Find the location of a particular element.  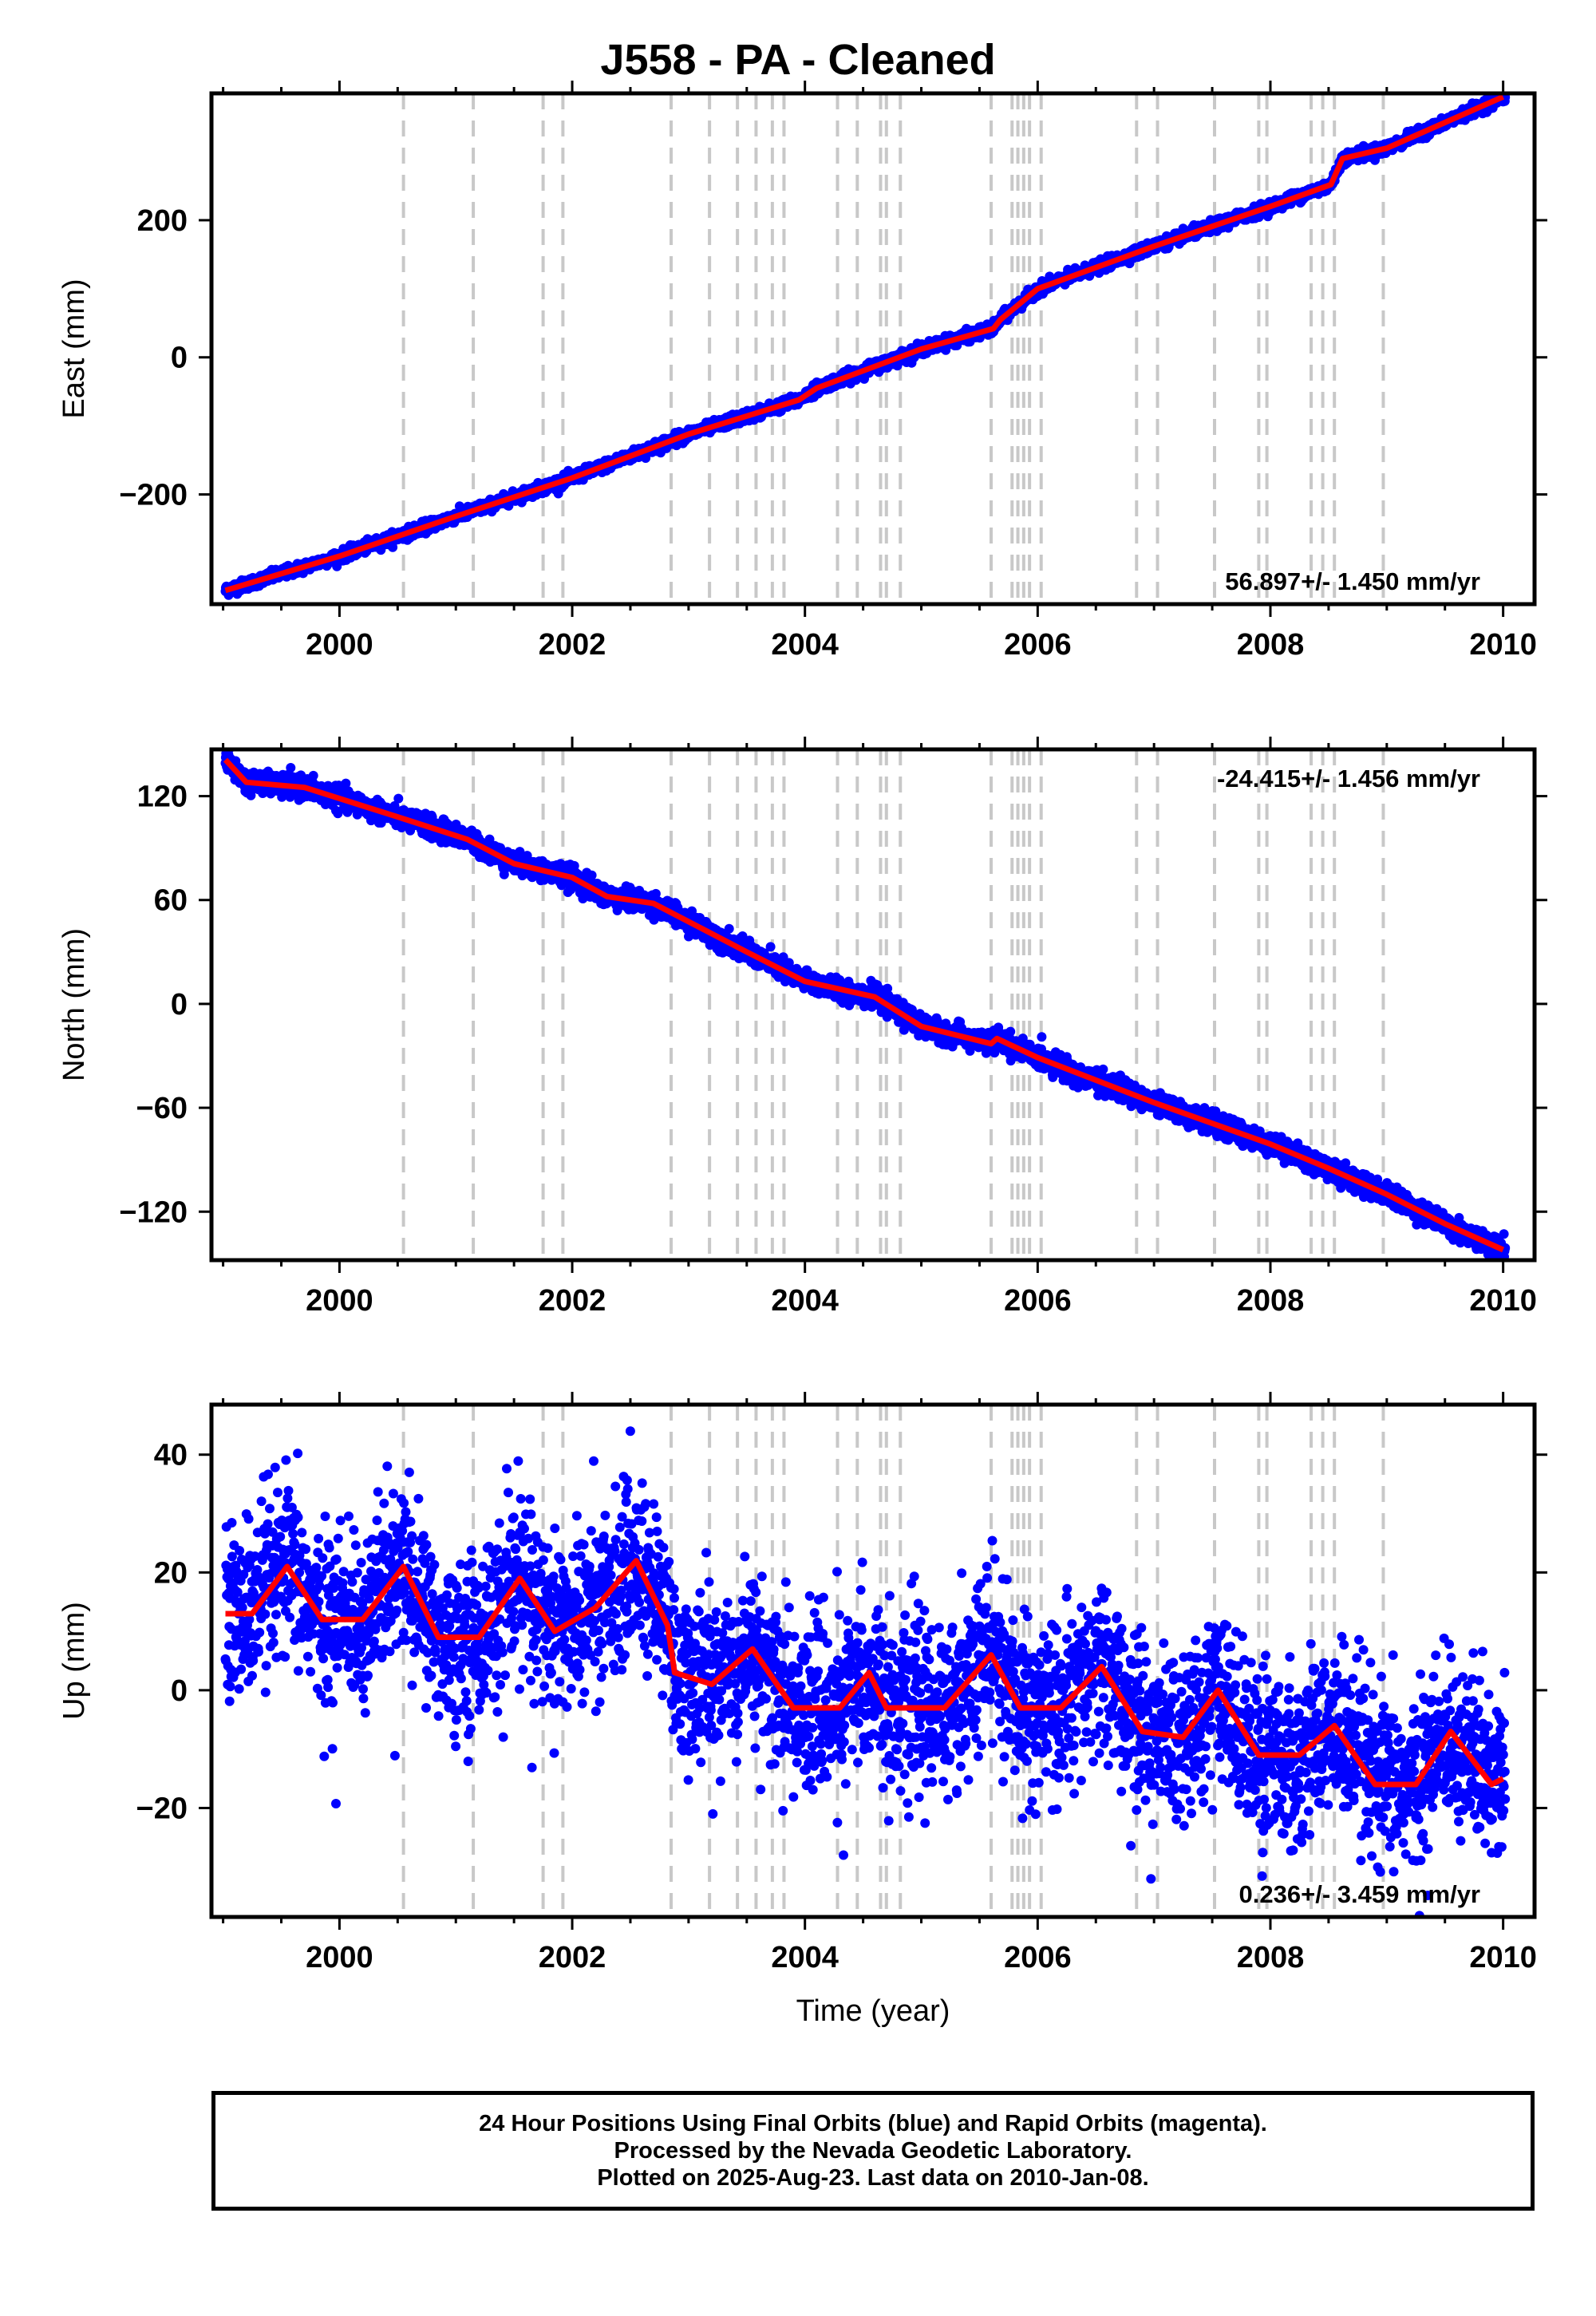

x-tick-label: 2000 is located at coordinates (339, 645).